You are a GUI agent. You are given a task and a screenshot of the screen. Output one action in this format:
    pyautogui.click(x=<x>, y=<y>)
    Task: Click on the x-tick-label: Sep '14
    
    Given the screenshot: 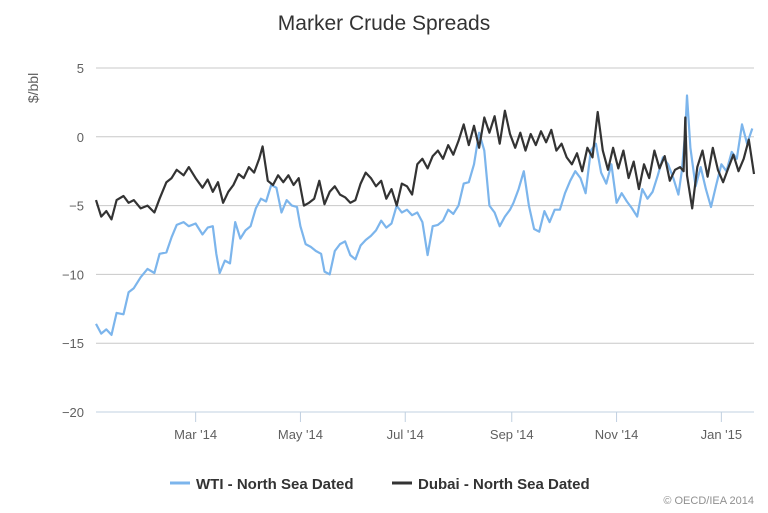 What is the action you would take?
    pyautogui.click(x=512, y=434)
    